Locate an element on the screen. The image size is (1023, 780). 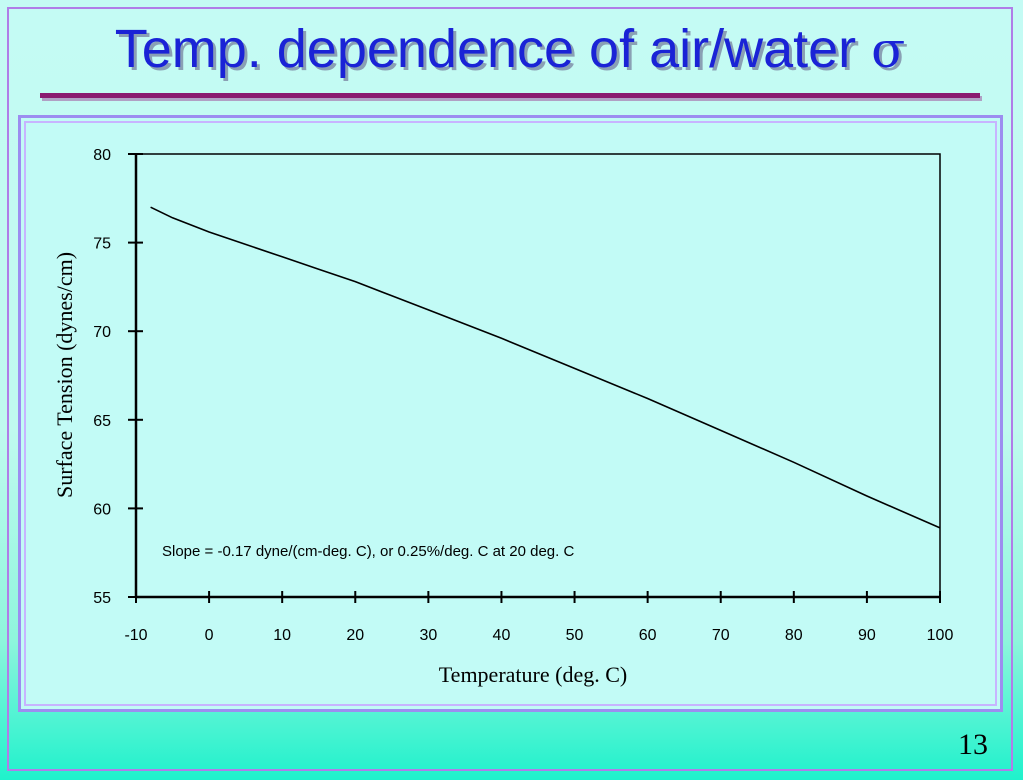
x-tick-label: 30 is located at coordinates (428, 635).